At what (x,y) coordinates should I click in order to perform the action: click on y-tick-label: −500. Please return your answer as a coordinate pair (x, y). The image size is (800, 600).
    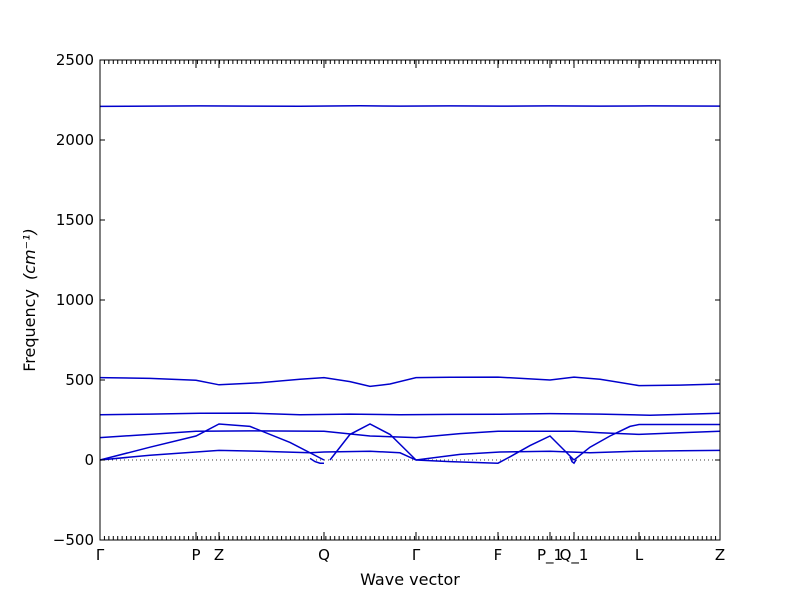
    Looking at the image, I should click on (73, 540).